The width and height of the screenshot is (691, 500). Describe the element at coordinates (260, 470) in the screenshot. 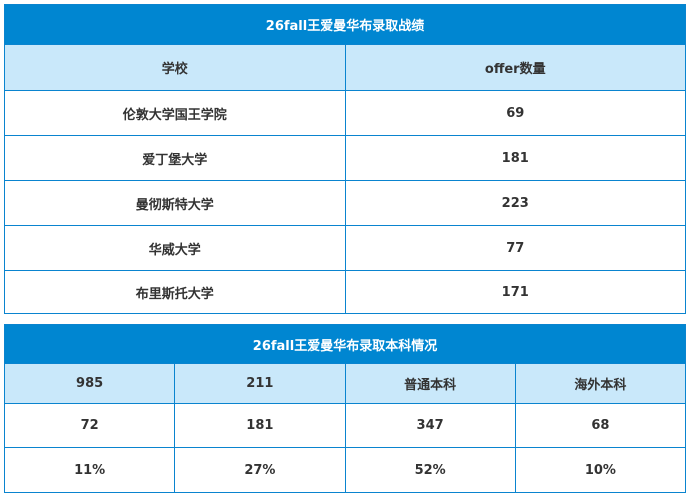

I see `percent-cell: 27%` at that location.